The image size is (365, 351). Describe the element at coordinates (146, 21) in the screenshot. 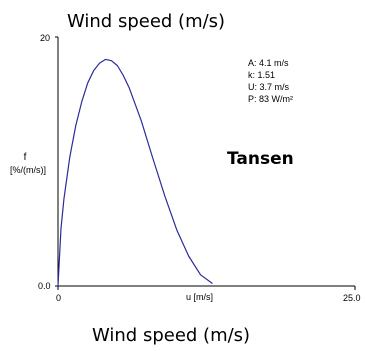

I see `chart-title: Wind speed (m/s)` at that location.